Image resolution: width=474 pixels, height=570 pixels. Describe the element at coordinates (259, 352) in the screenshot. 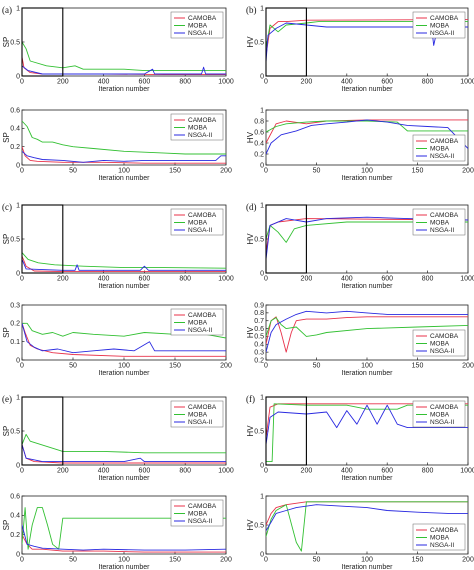

I see `y-tick-label: 0.3` at that location.